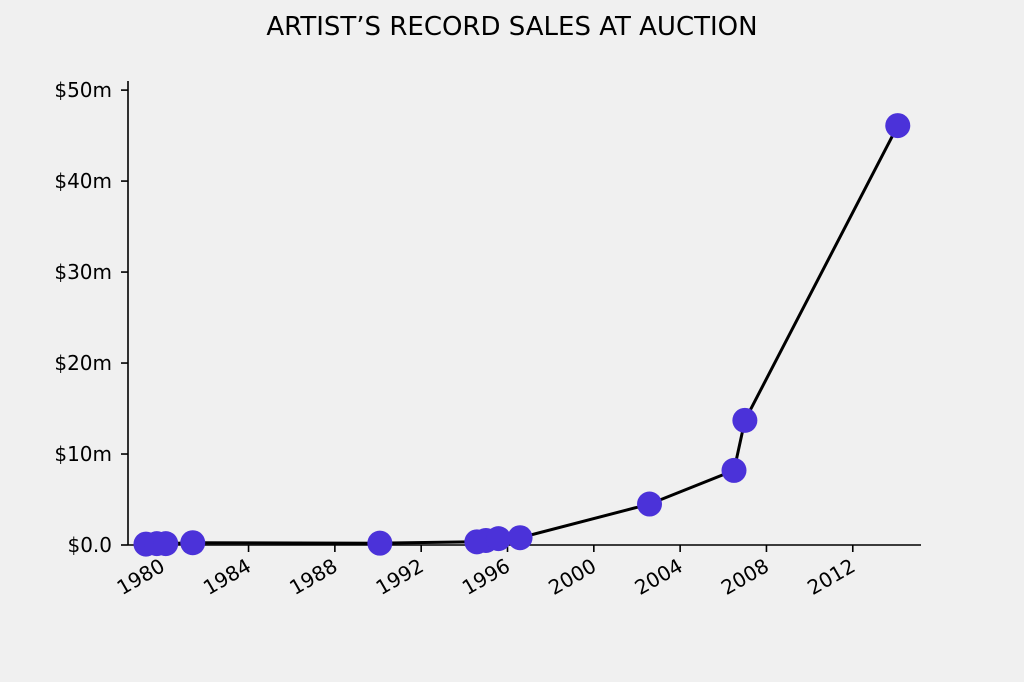 The width and height of the screenshot is (1024, 682). What do you see at coordinates (227, 577) in the screenshot?
I see `x-tick-label: 1984` at bounding box center [227, 577].